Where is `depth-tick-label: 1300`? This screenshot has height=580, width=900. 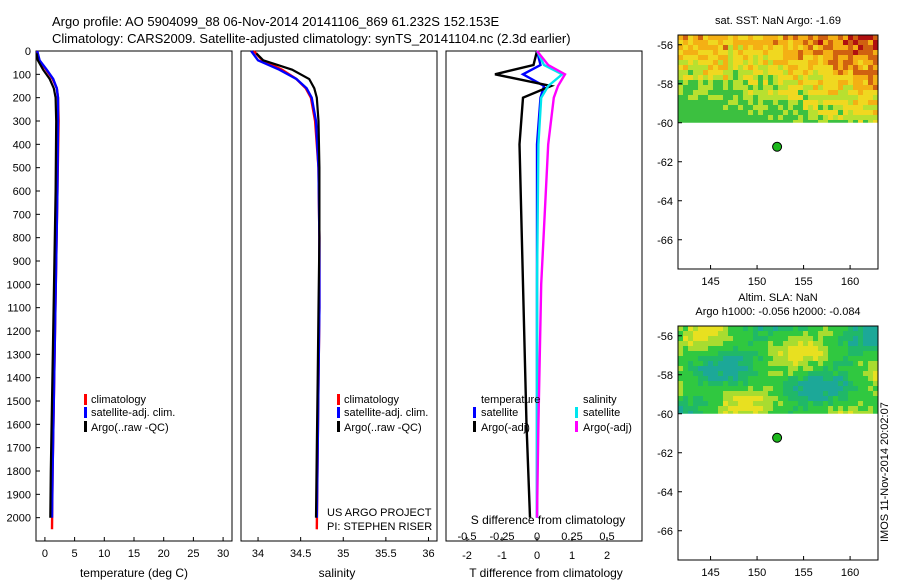 depth-tick-label: 1300 is located at coordinates (19, 355).